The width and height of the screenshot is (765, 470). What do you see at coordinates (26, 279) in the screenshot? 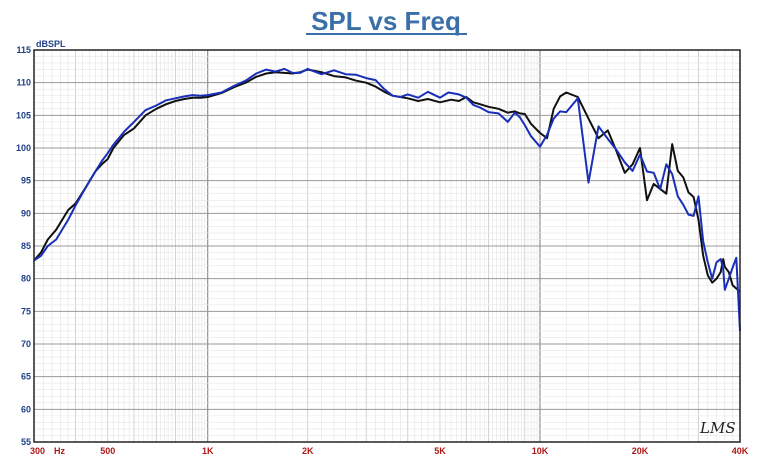
I see `y-tick-label: 80` at bounding box center [26, 279].